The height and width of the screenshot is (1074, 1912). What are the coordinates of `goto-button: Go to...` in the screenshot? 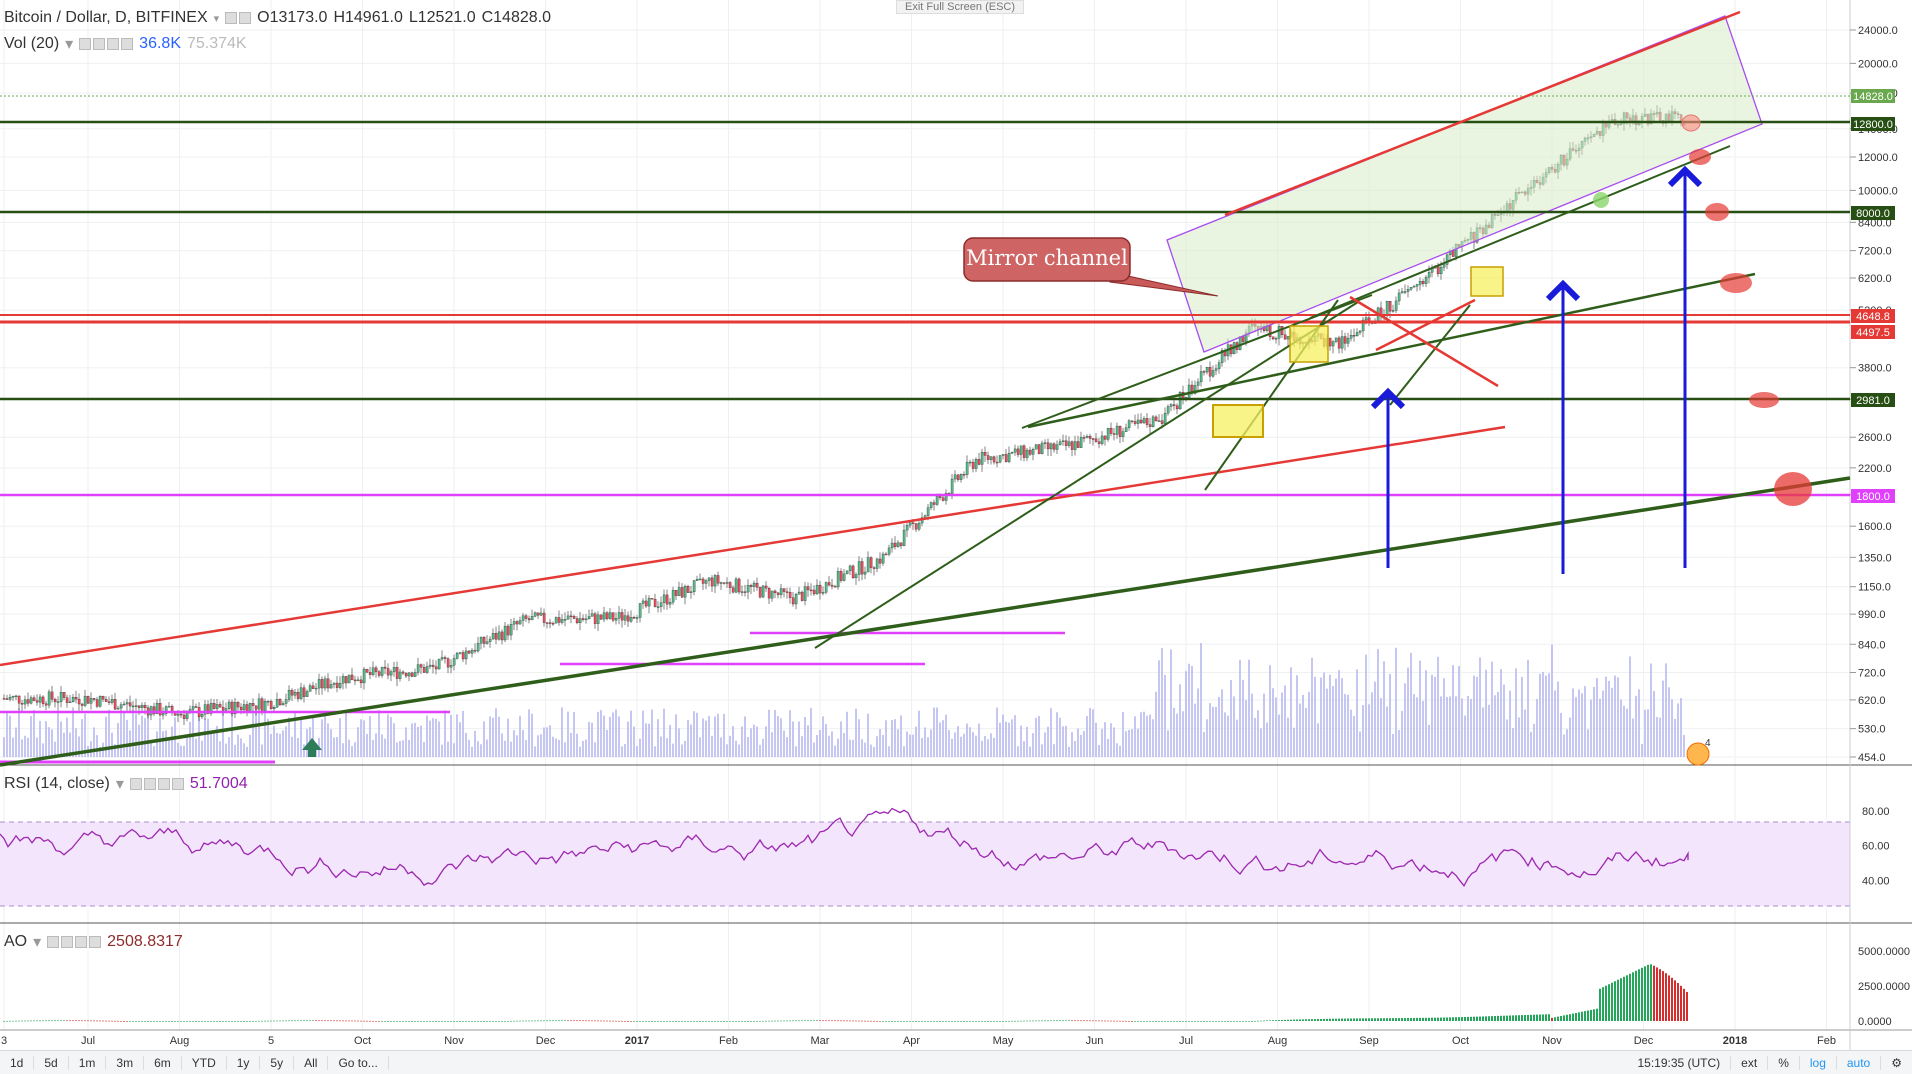 It's located at (358, 1062).